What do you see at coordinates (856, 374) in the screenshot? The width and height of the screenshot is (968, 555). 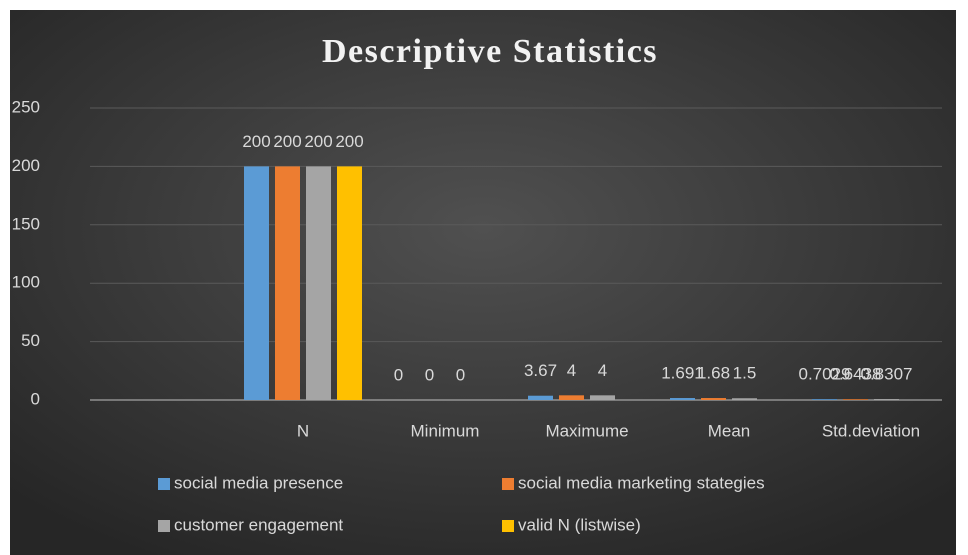 I see `data-label: 0.6438` at bounding box center [856, 374].